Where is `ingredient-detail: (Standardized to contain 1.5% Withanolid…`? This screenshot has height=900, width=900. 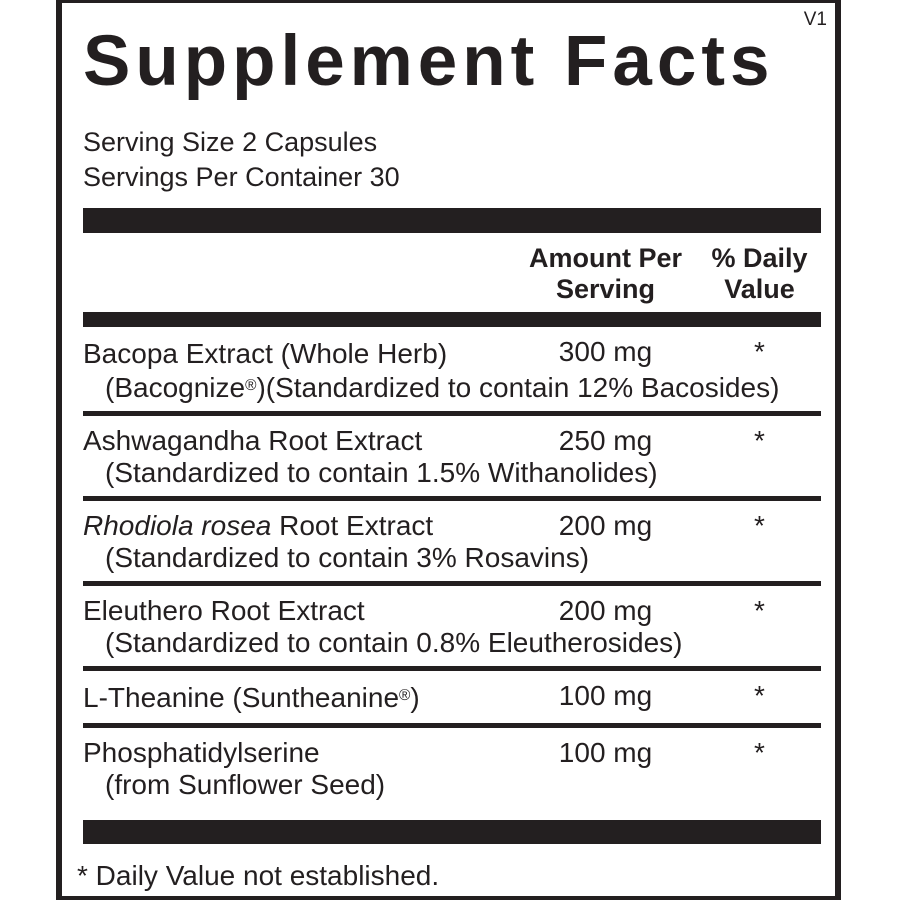 ingredient-detail: (Standardized to contain 1.5% Withanolid… is located at coordinates (381, 472).